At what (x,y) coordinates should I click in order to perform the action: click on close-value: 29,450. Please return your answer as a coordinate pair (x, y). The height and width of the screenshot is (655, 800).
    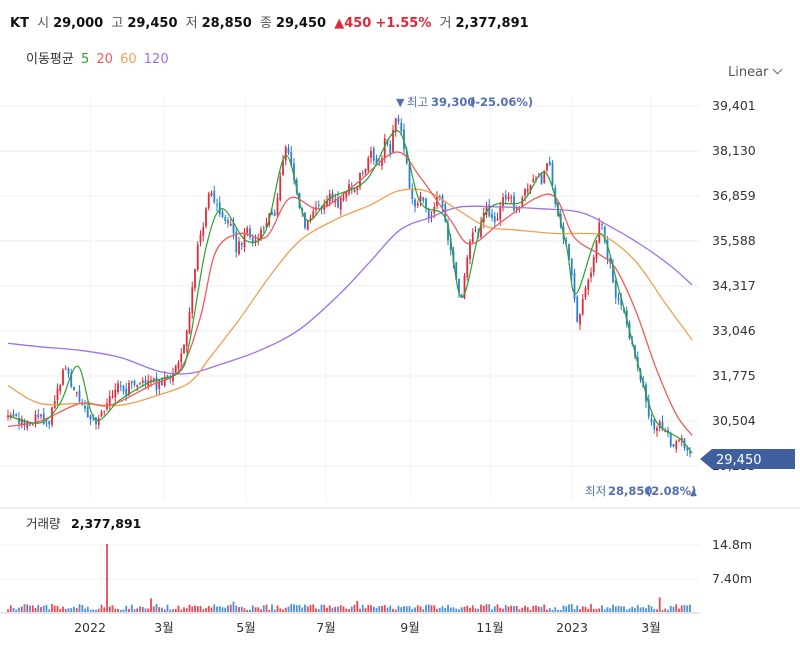
    Looking at the image, I should click on (301, 23).